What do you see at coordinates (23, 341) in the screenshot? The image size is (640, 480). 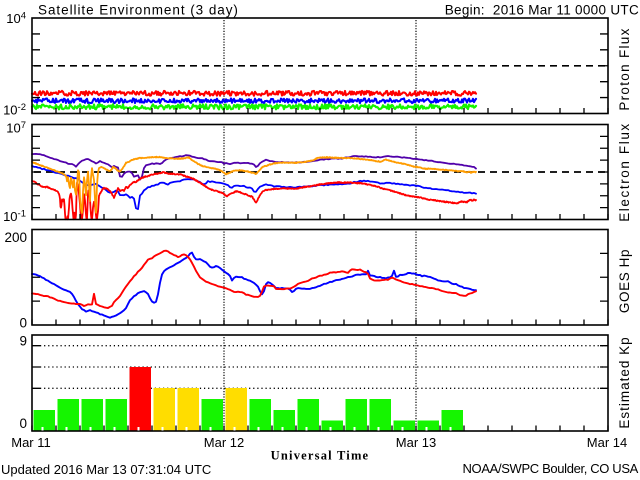 I see `svg-text: 9` at bounding box center [23, 341].